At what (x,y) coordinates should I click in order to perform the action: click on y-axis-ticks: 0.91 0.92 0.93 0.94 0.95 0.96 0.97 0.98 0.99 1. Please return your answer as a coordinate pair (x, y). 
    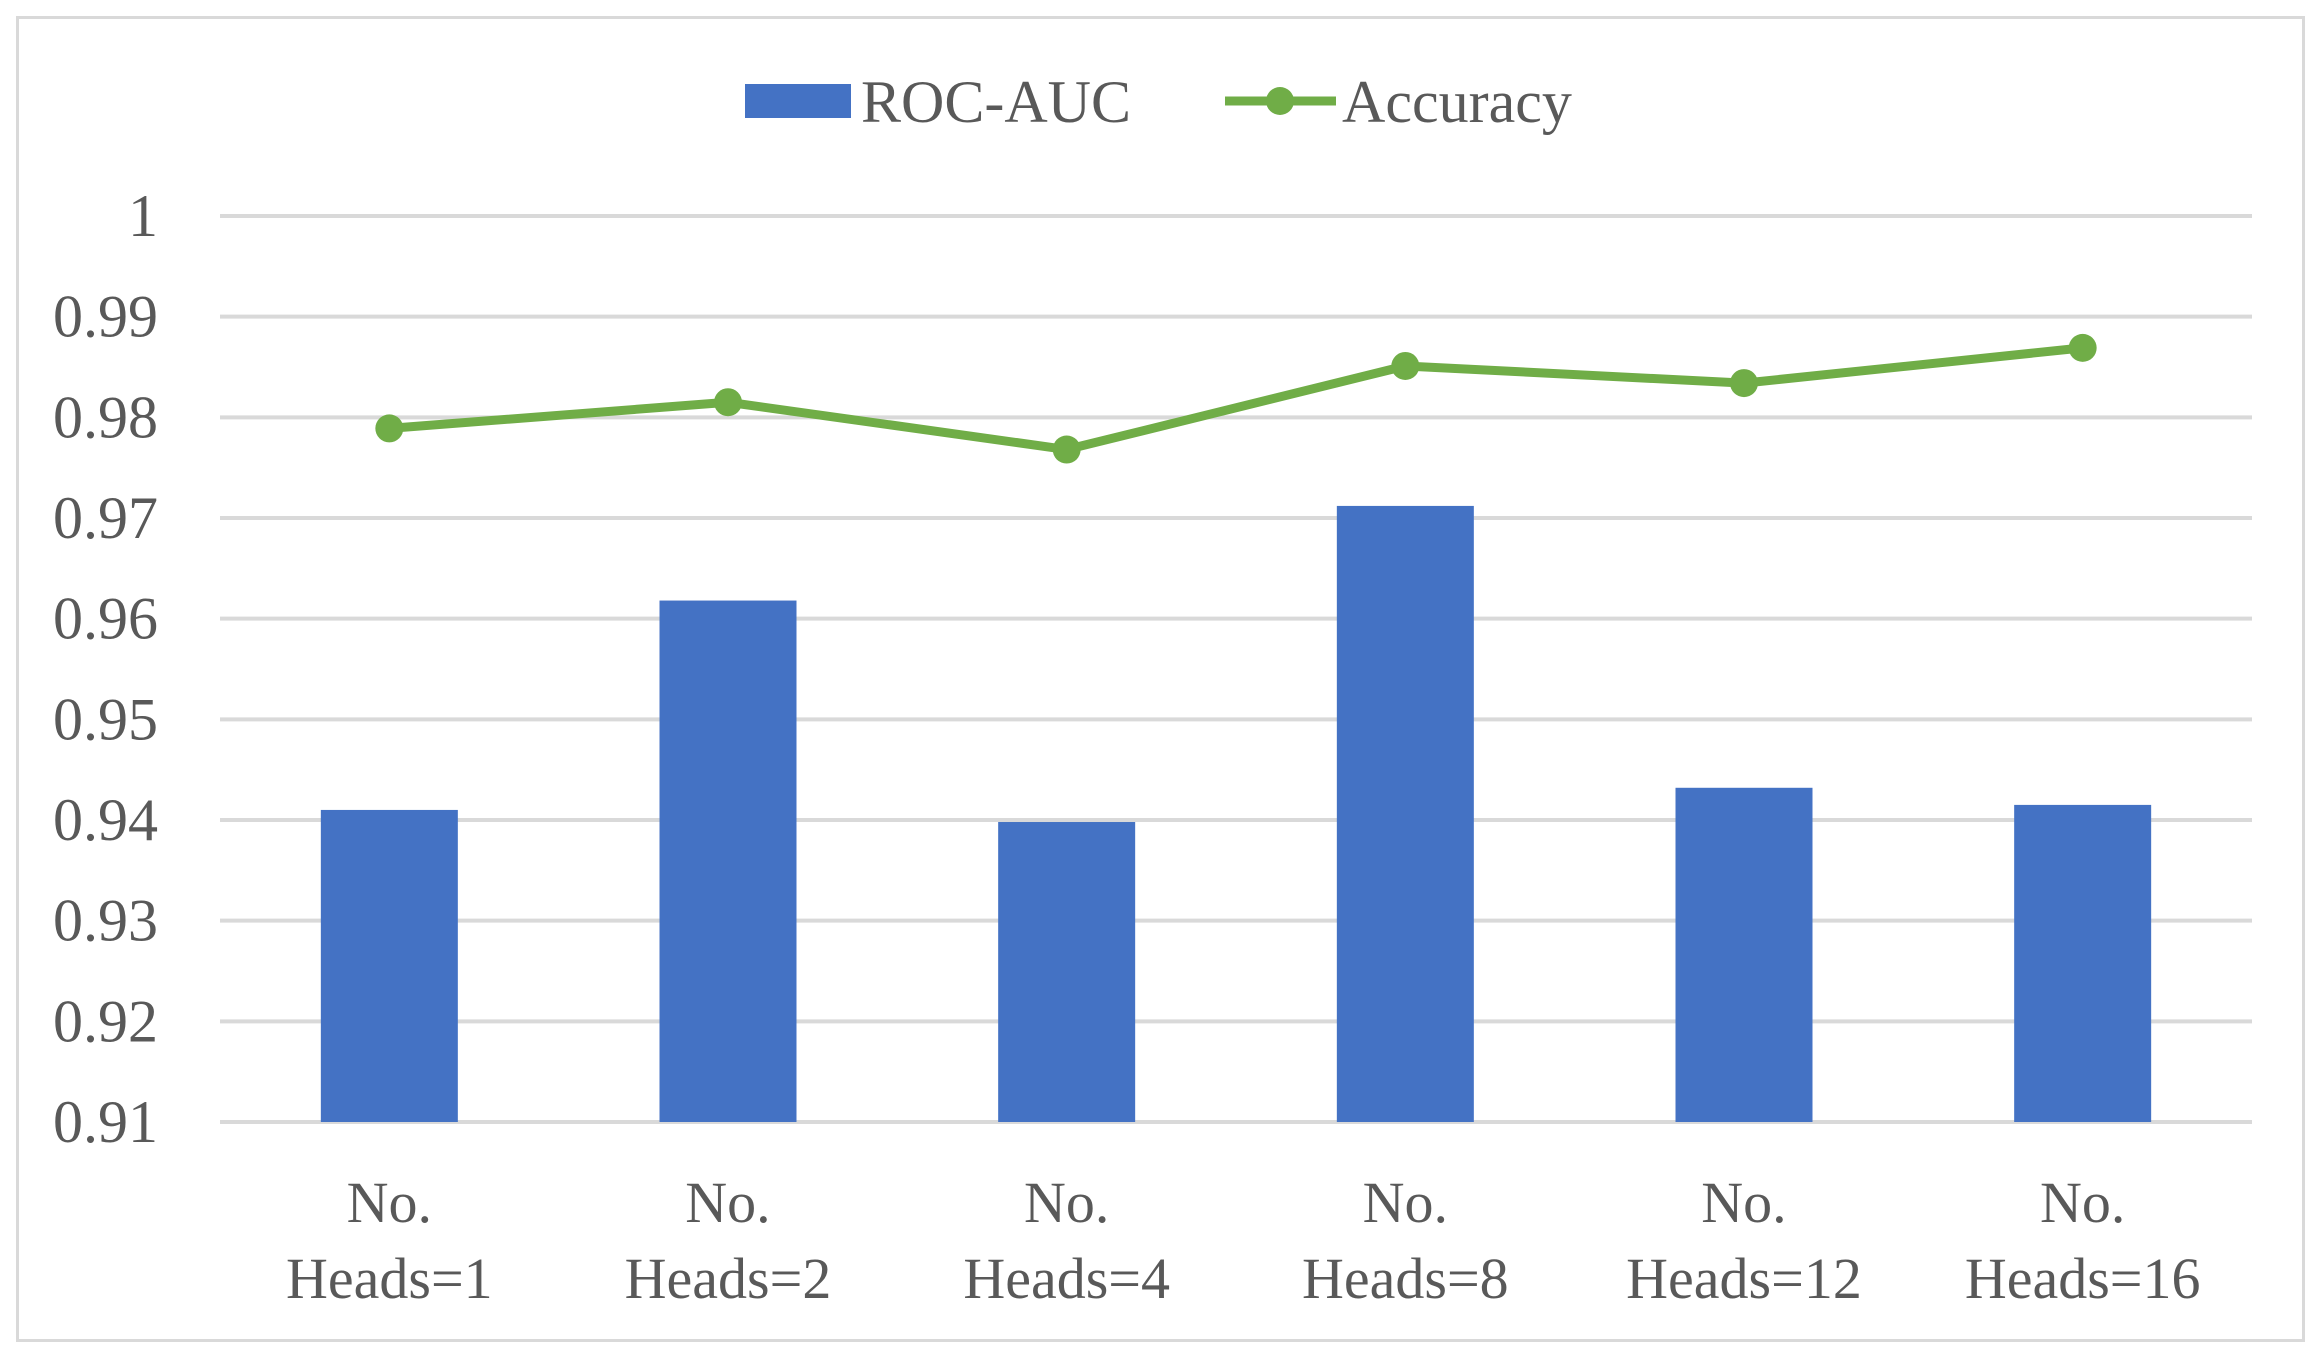
    Looking at the image, I should click on (105, 669).